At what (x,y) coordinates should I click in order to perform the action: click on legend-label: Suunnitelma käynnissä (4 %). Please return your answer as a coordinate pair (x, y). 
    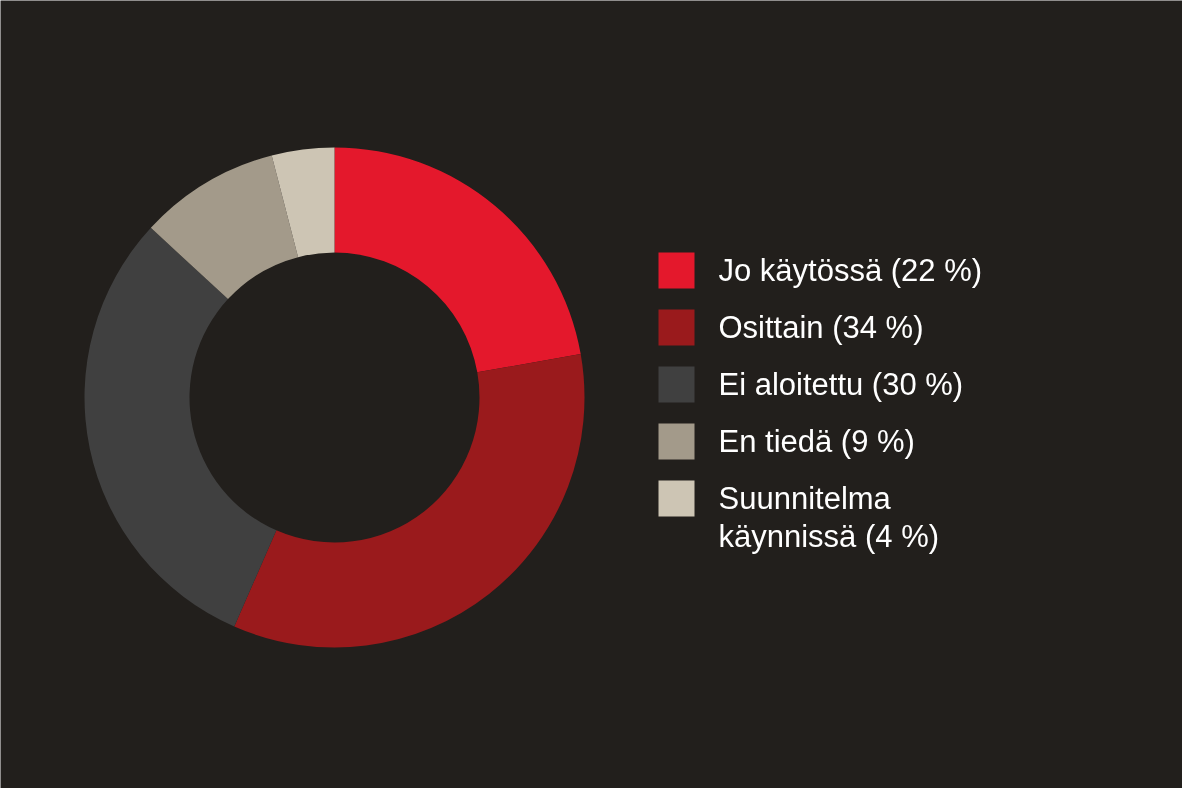
    Looking at the image, I should click on (829, 517).